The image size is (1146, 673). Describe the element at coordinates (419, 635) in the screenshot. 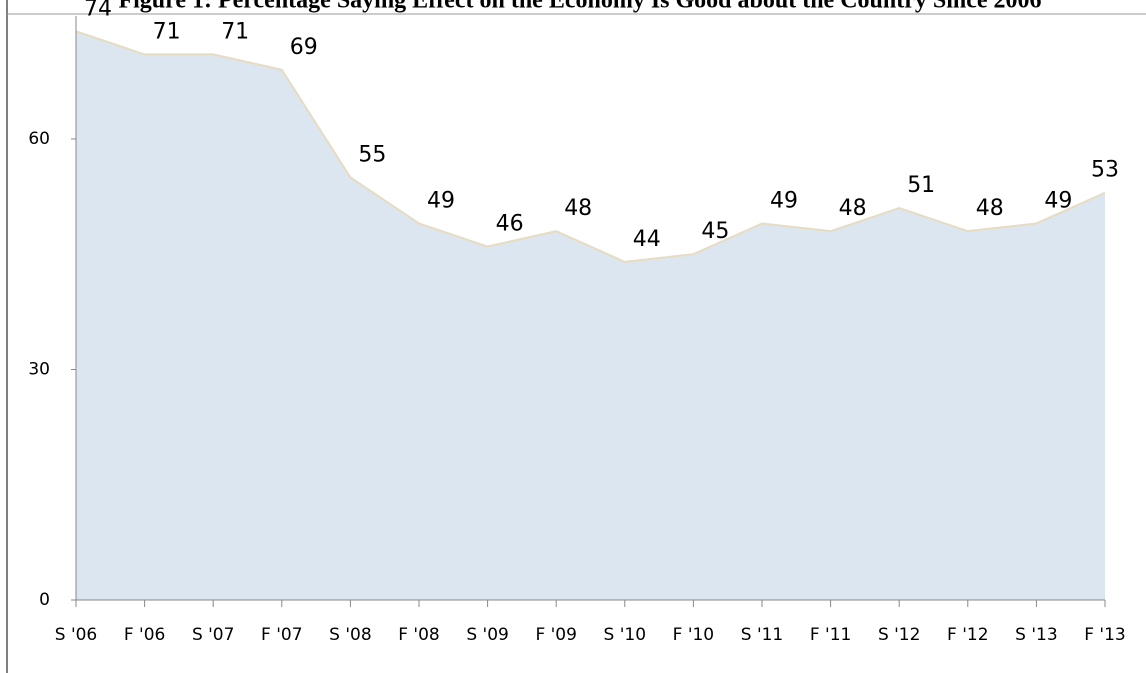

I see `x-tick-label: F '08` at that location.